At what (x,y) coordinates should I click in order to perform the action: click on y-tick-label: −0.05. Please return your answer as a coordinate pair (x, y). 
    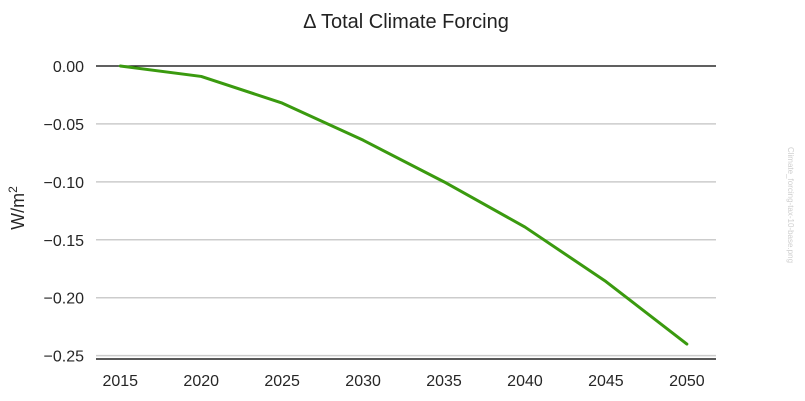
    Looking at the image, I should click on (64, 125).